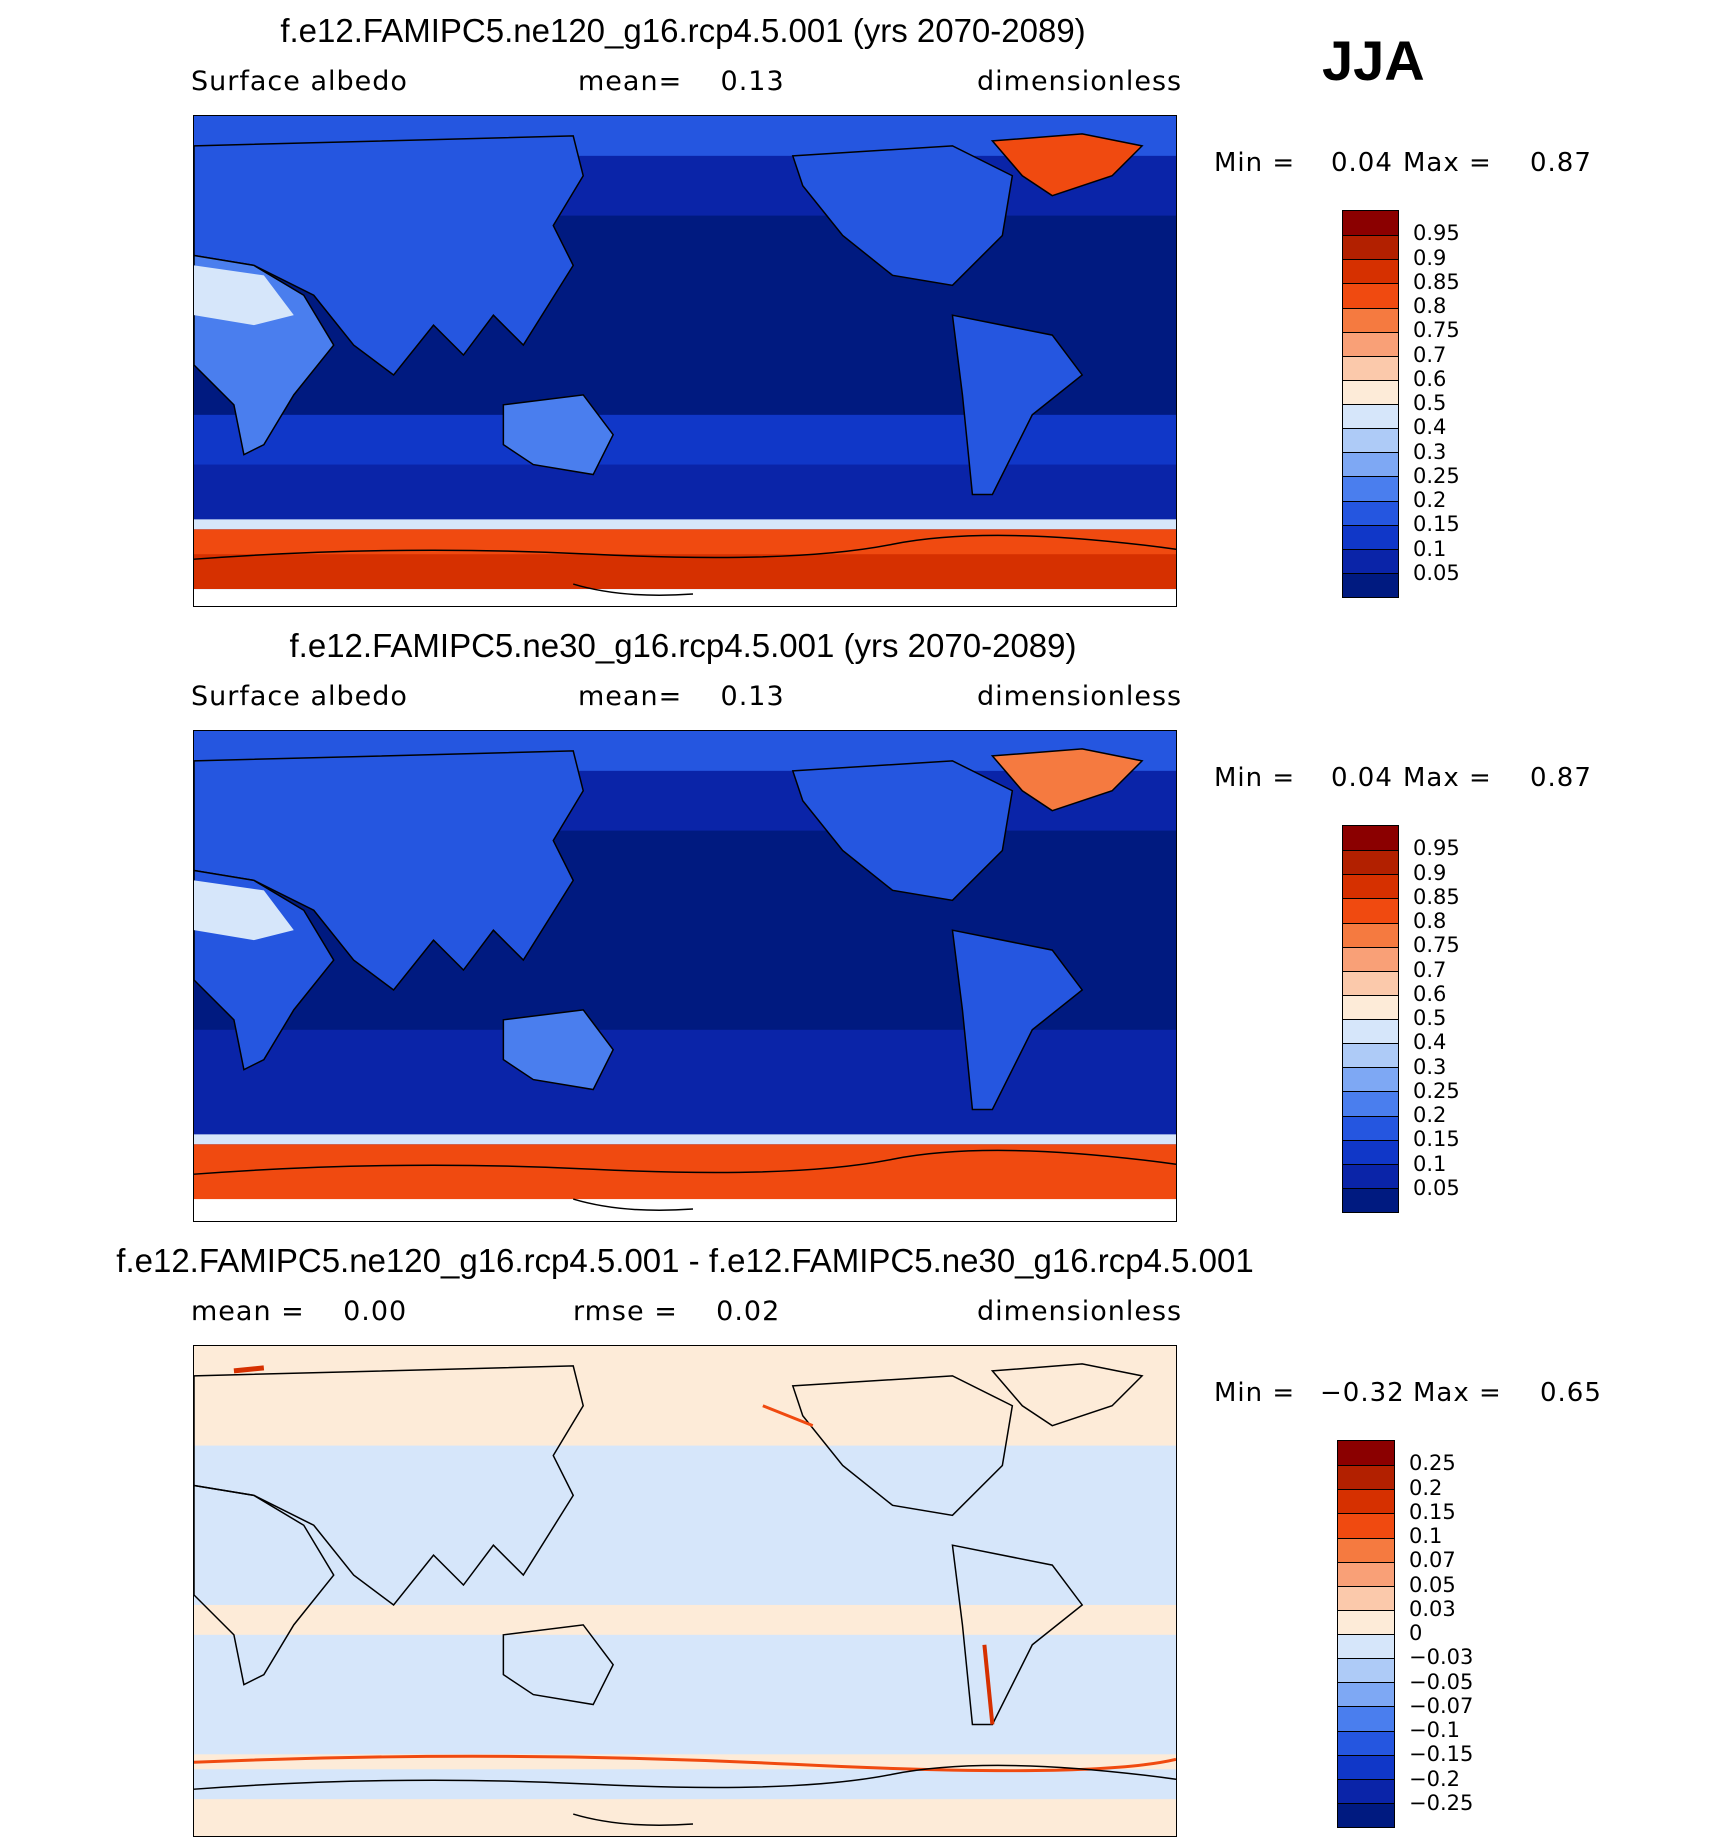  What do you see at coordinates (1447, 163) in the screenshot?
I see `panel-1-max-label: Max =` at bounding box center [1447, 163].